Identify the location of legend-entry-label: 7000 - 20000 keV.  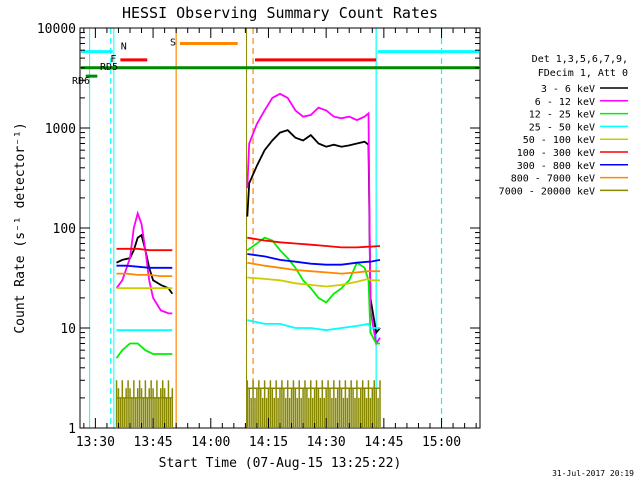
(547, 191).